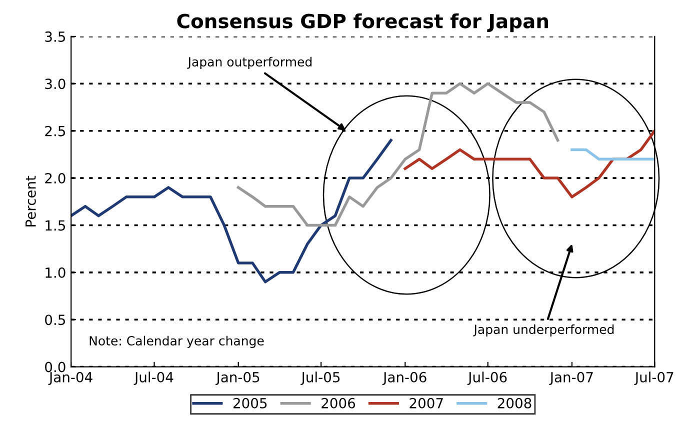 This screenshot has height=429, width=677. What do you see at coordinates (55, 367) in the screenshot?
I see `y-tick-label: 0.0` at bounding box center [55, 367].